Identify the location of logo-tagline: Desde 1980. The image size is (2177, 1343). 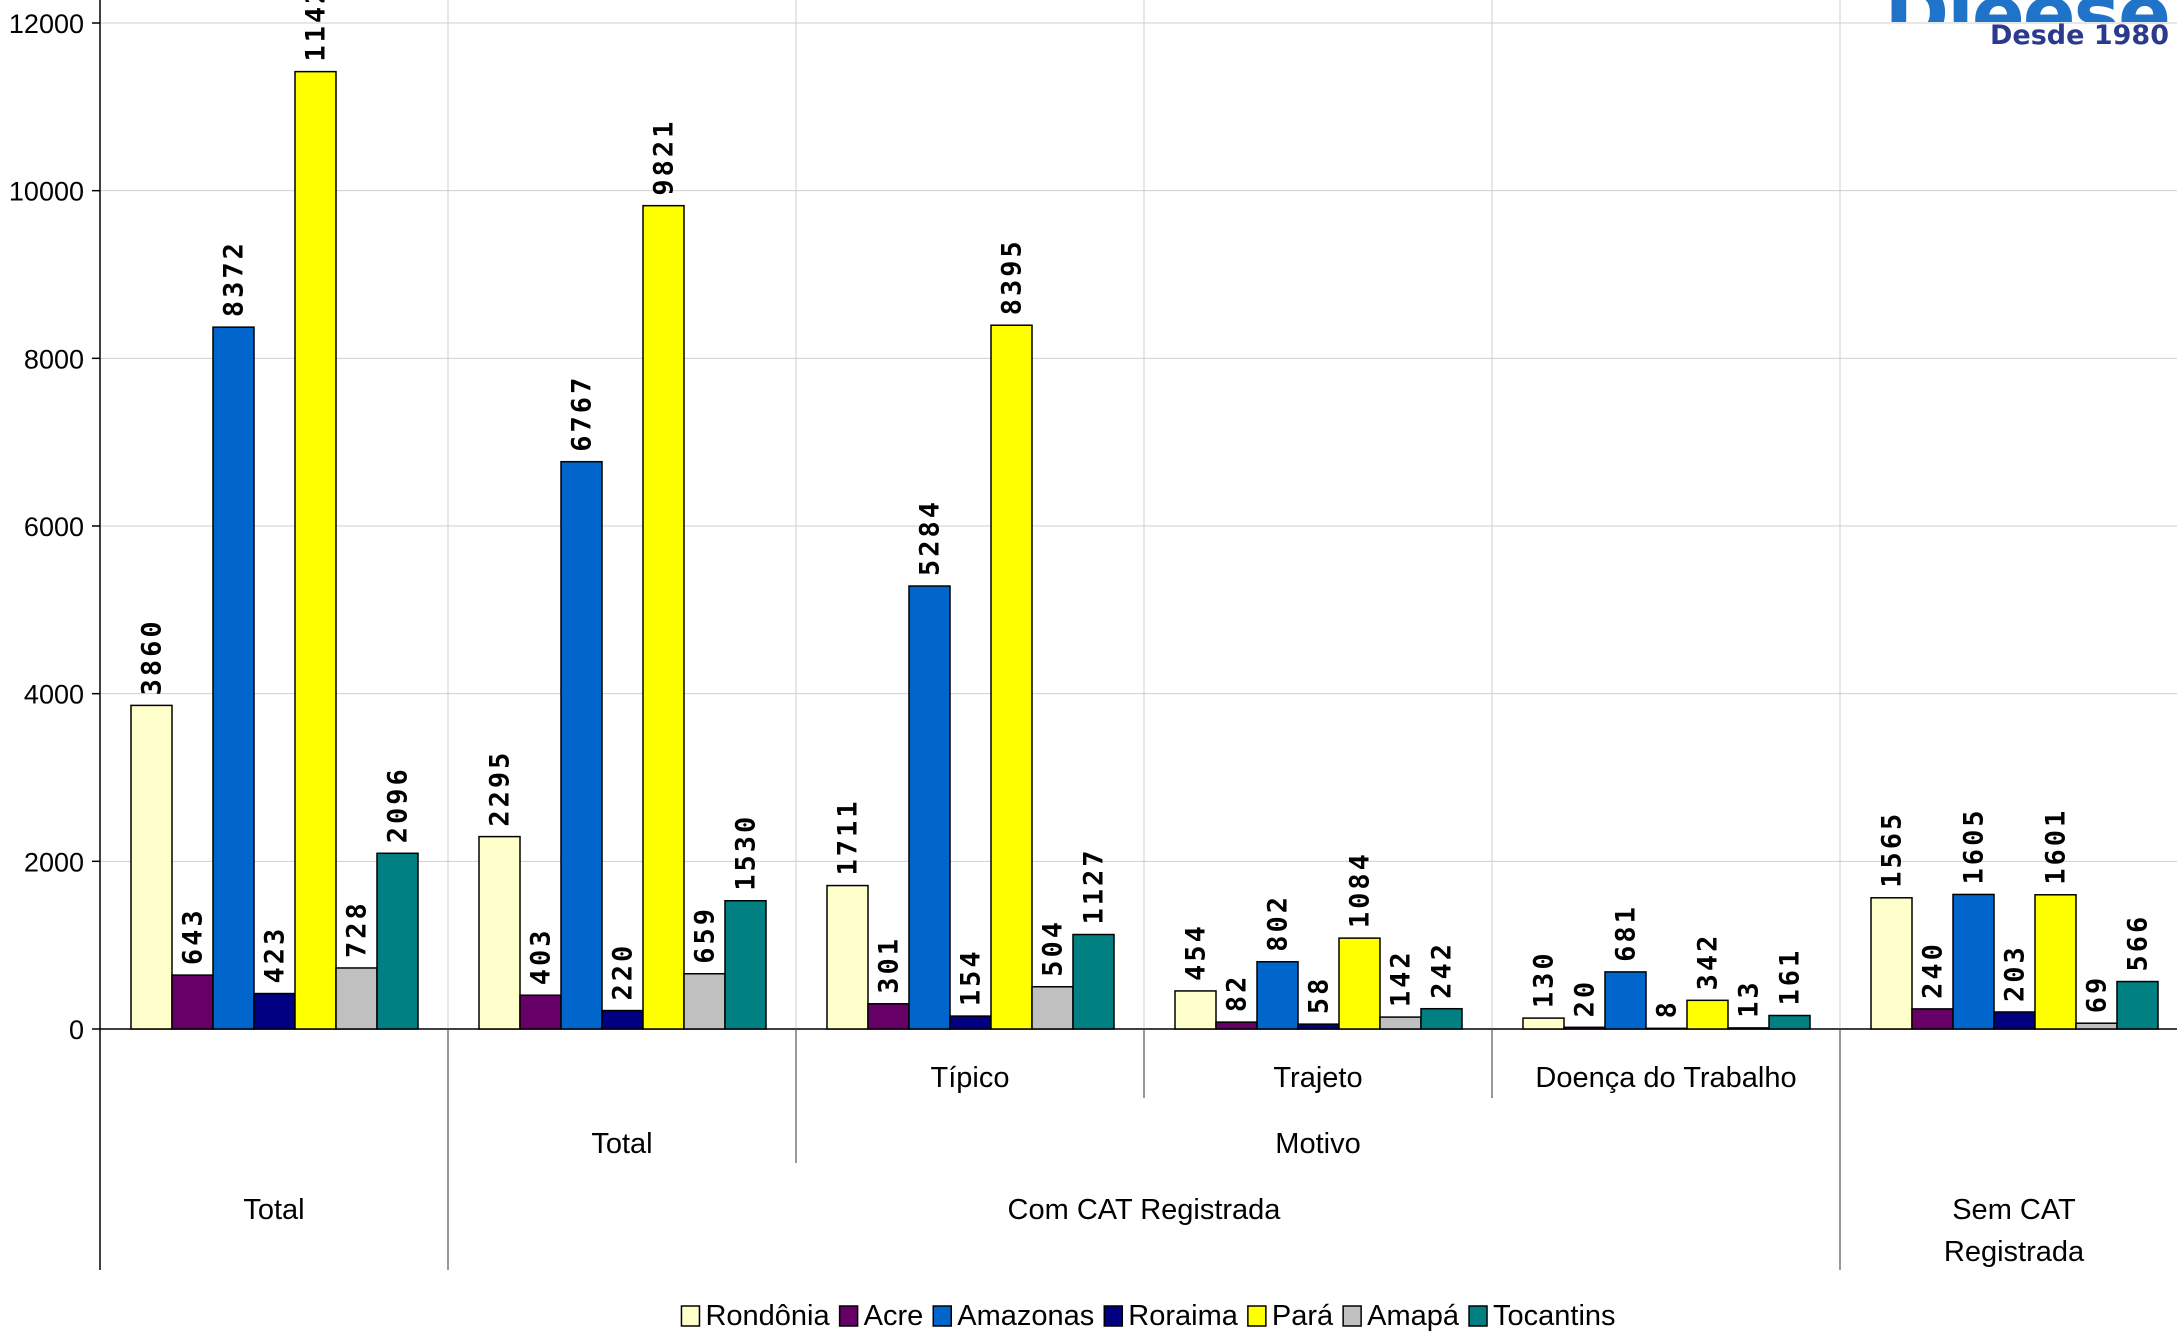
(2079, 35).